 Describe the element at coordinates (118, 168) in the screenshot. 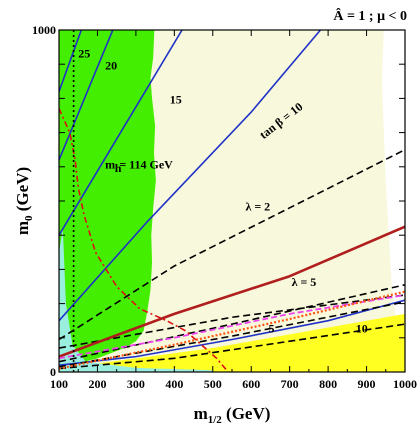

I see `annotation-label: h` at that location.